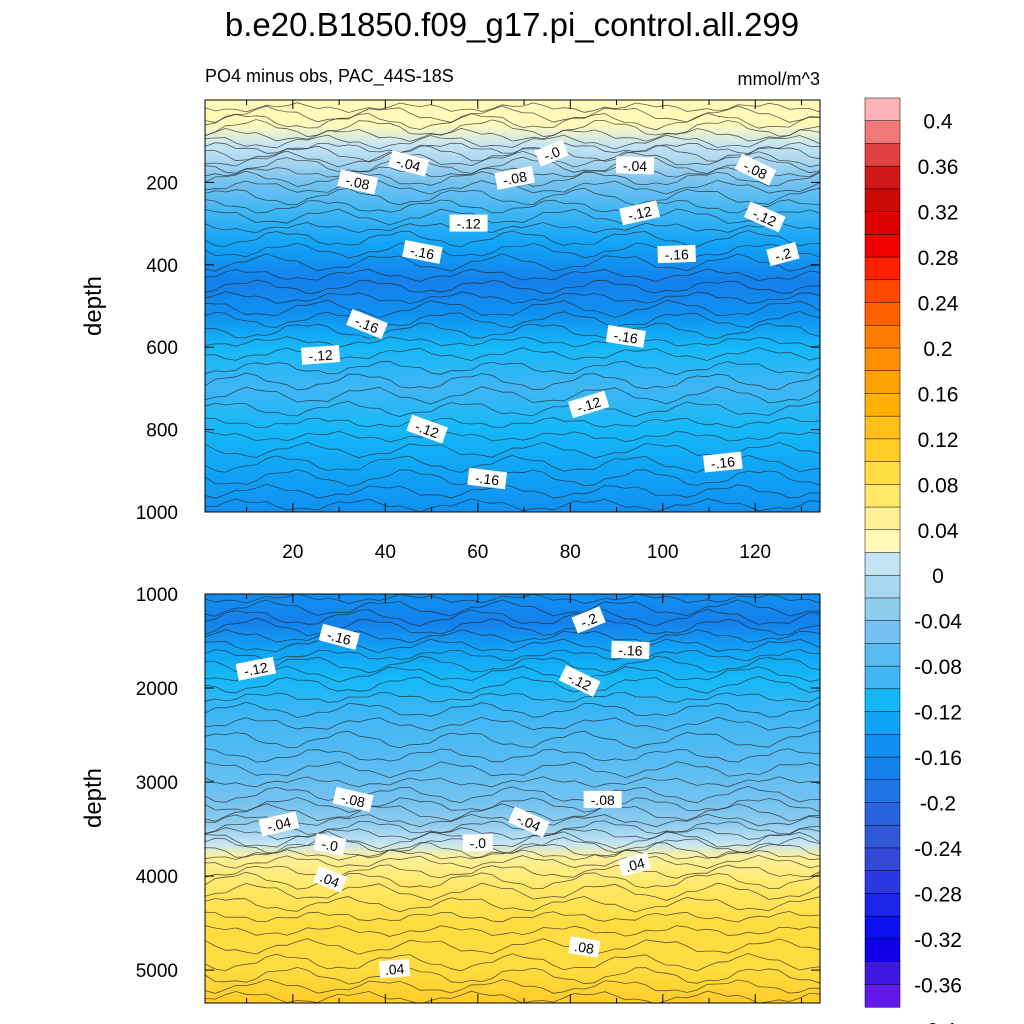  I want to click on colorbar-label: -0.28, so click(938, 894).